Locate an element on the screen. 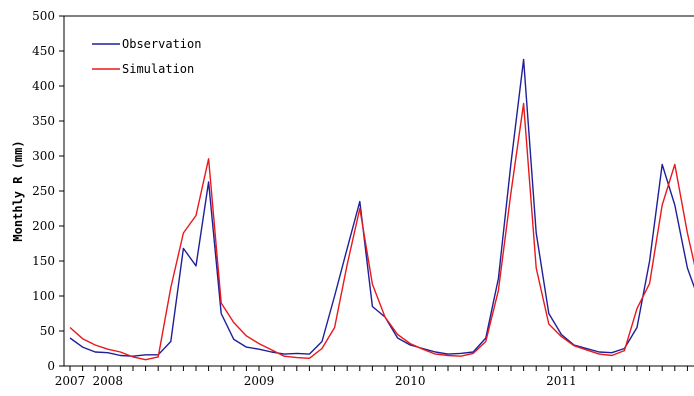  y-tick-label: 400 is located at coordinates (43, 86).